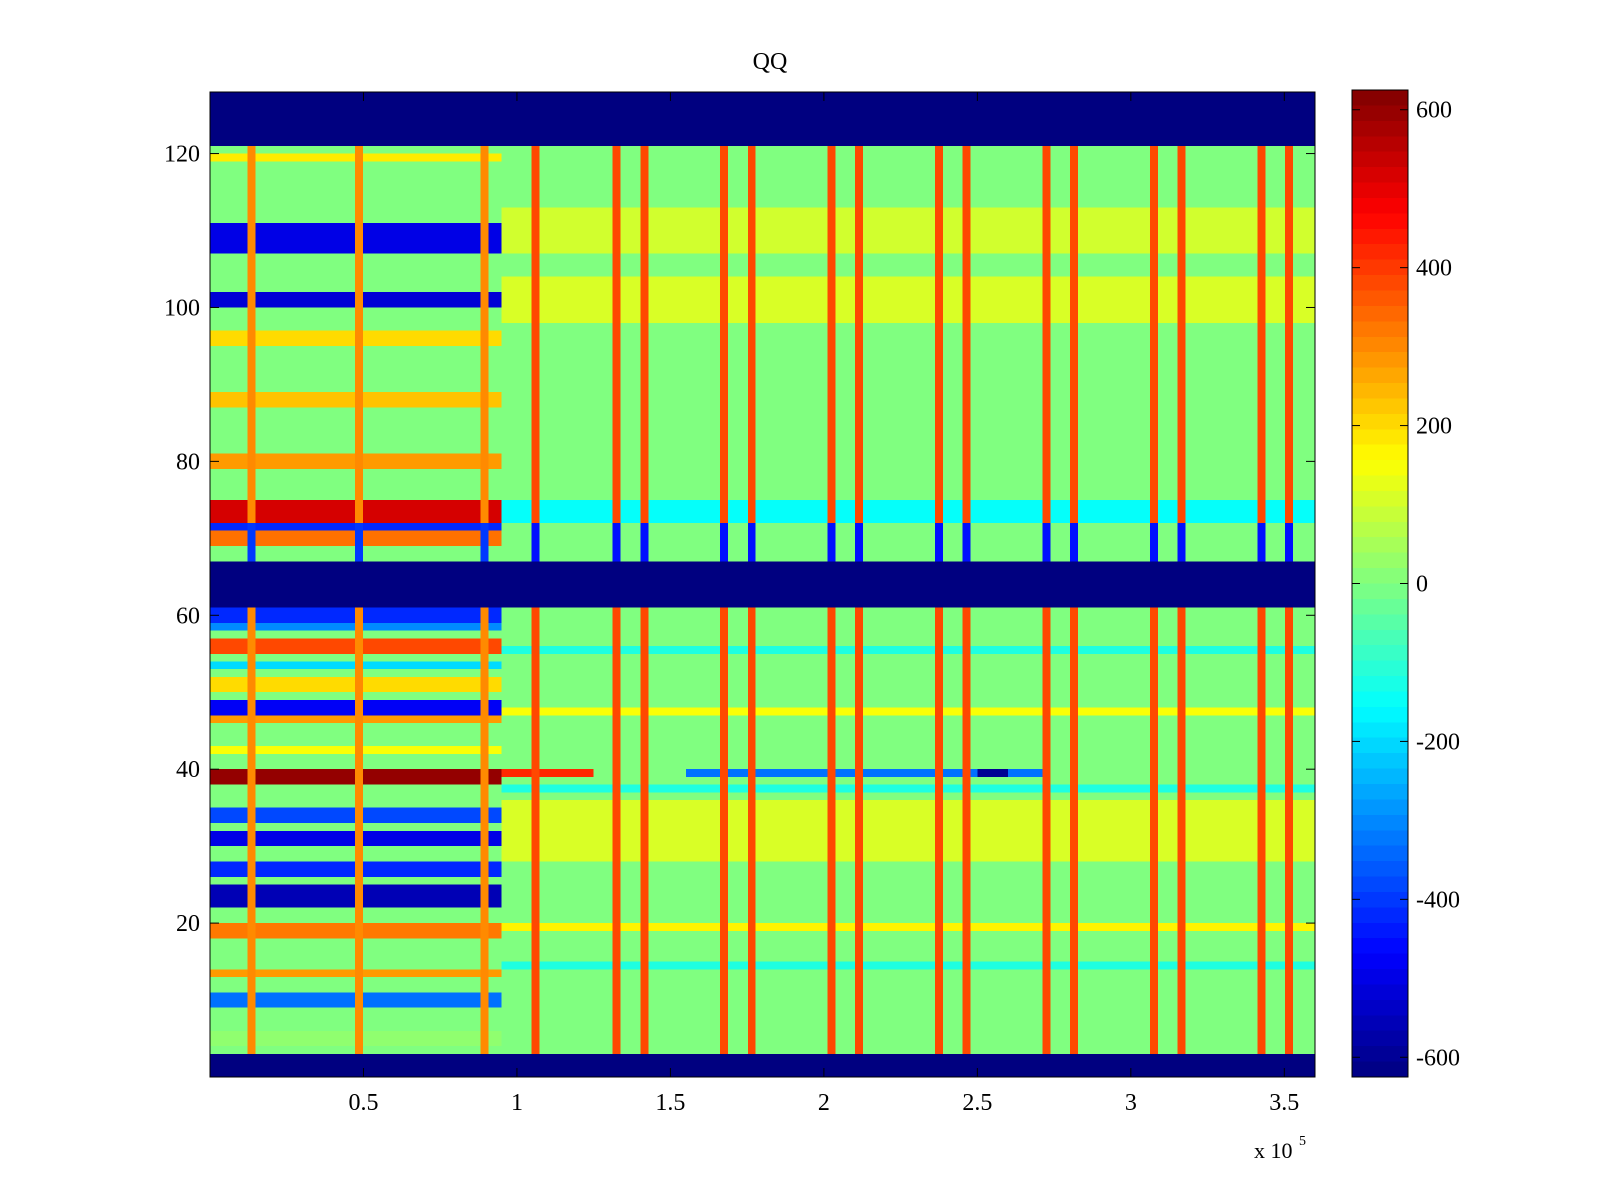 Image resolution: width=1600 pixels, height=1200 pixels. I want to click on heatmap-streak, so click(865, 773).